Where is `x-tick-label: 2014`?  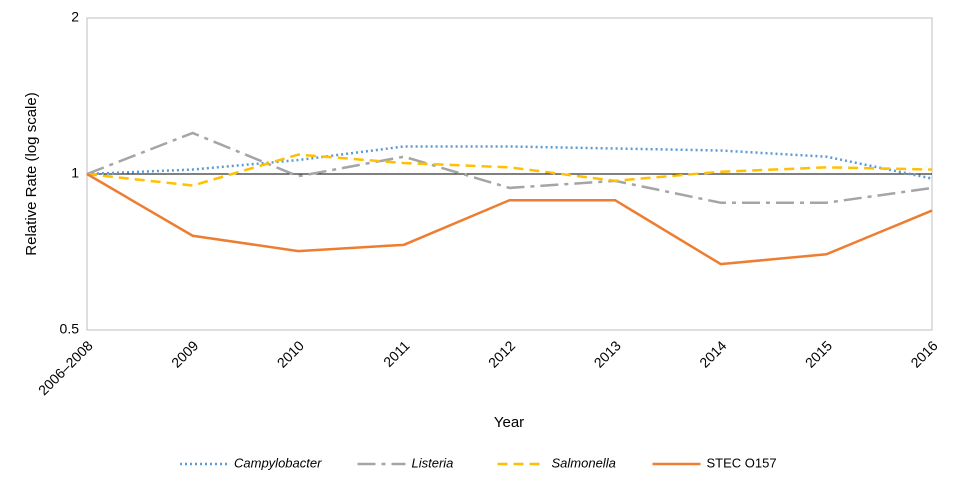 x-tick-label: 2014 is located at coordinates (712, 353).